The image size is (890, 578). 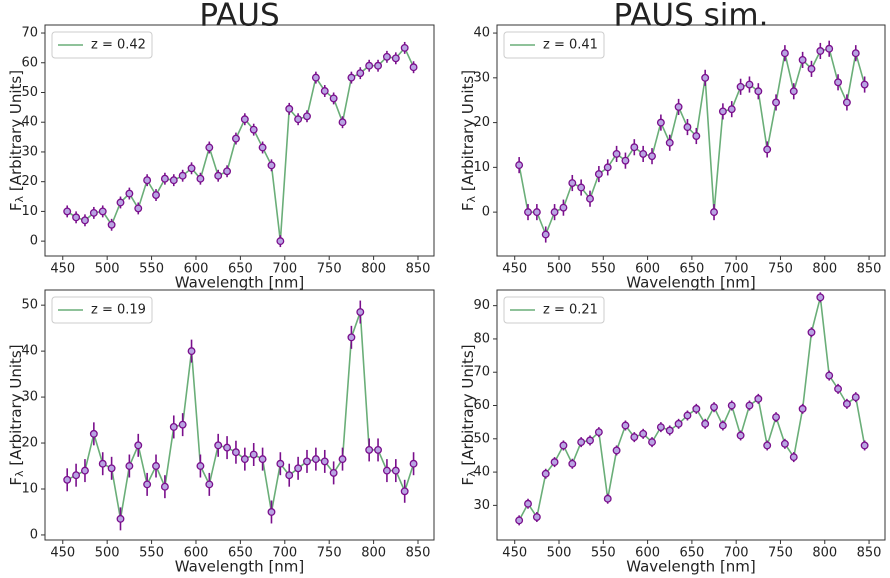 I want to click on legend-box, so click(x=102, y=310).